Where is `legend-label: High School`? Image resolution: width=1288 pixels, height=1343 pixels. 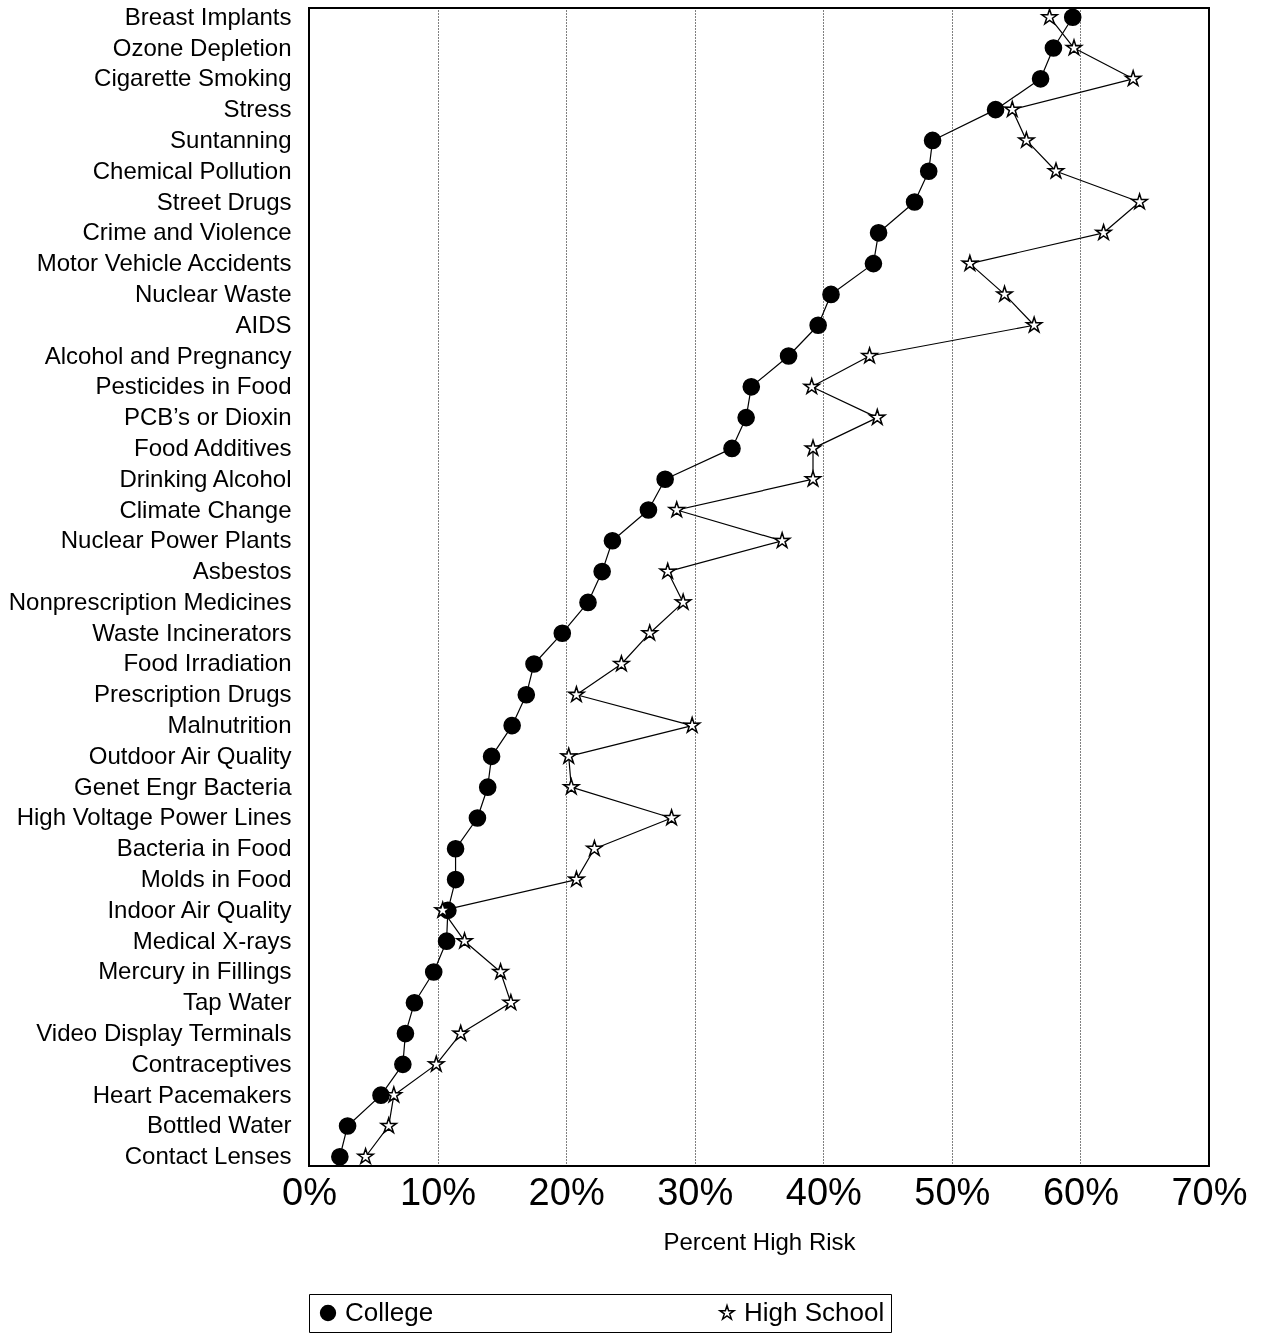 legend-label: High School is located at coordinates (814, 1312).